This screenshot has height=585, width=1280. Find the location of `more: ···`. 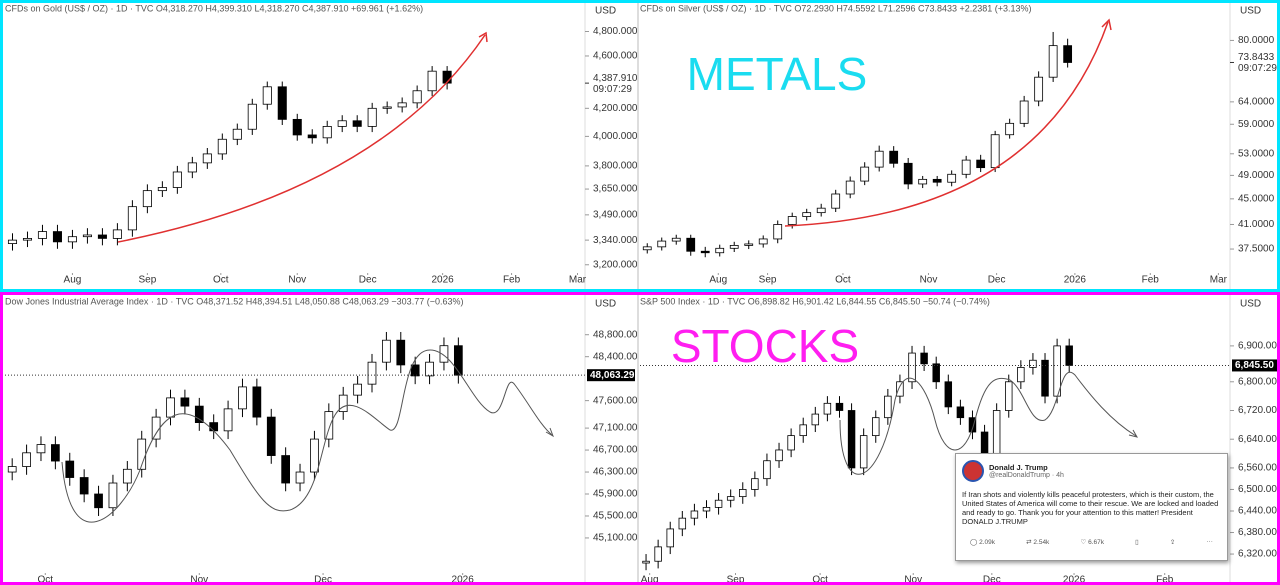

more: ··· is located at coordinates (1209, 541).